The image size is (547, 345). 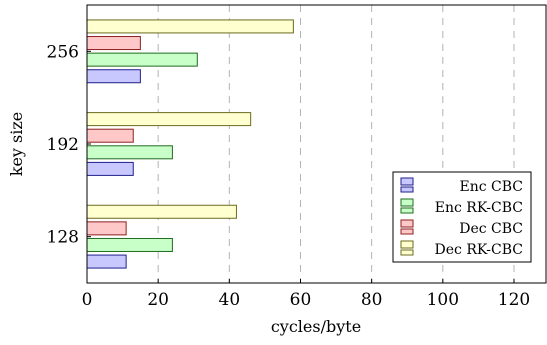 I want to click on x-tick-label: 60, so click(x=301, y=300).